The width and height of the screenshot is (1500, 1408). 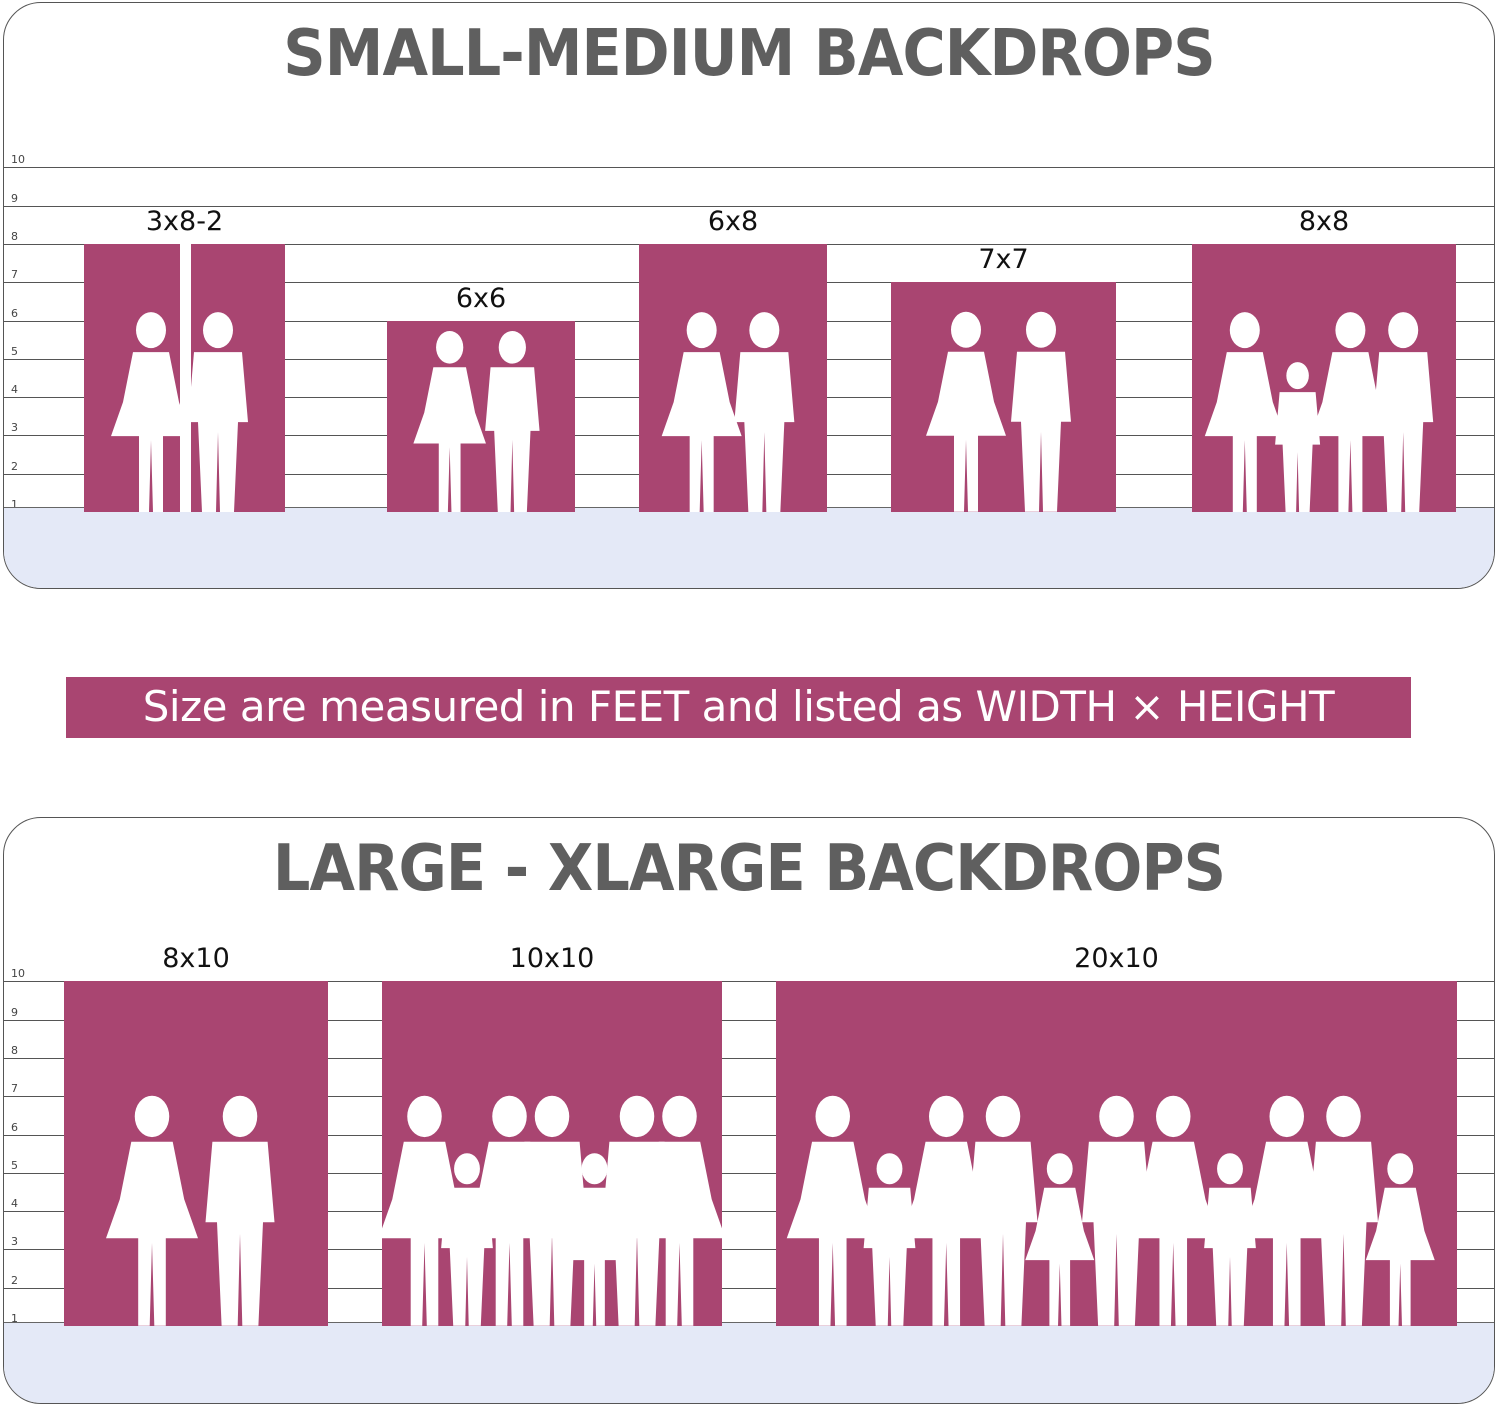 I want to click on backdrop-6x8, so click(x=733, y=377).